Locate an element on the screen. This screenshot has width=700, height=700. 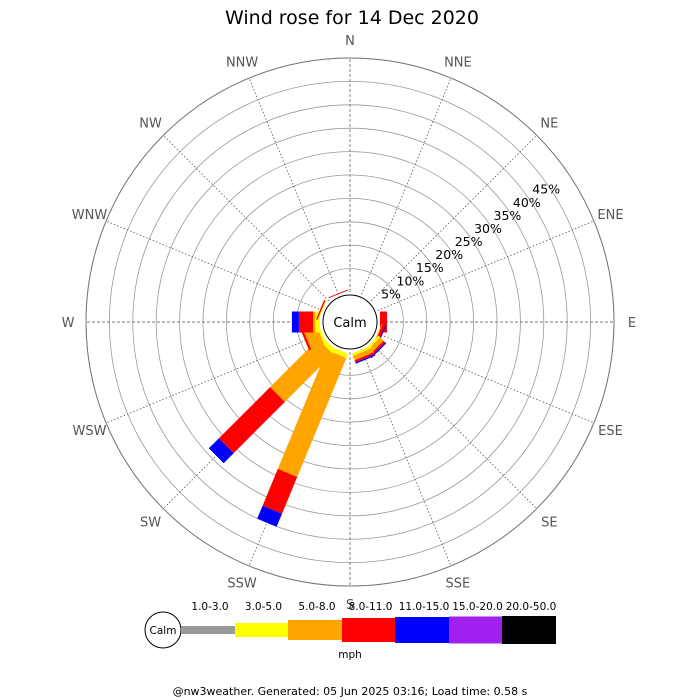
bar-w-8.0-11.0 is located at coordinates (305, 322).